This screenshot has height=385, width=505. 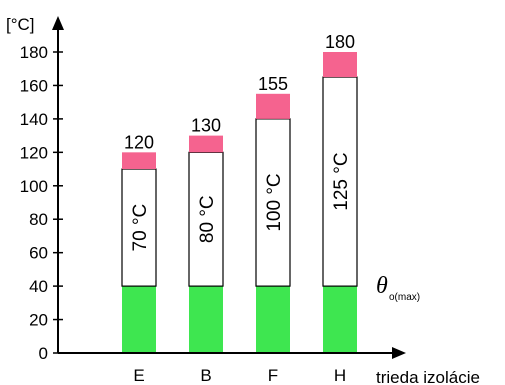 I want to click on y-axis-ticks: 0 20 40 60 80 100 120 140 160 180, so click(x=41, y=203).